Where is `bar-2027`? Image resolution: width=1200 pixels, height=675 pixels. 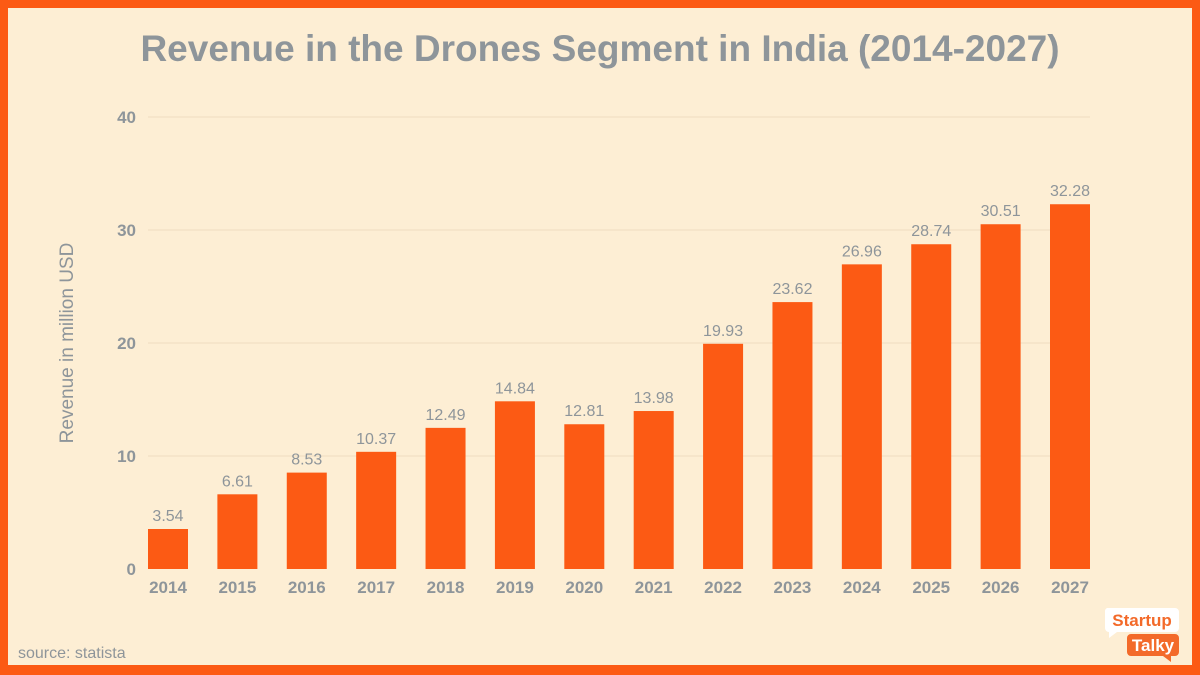
bar-2027 is located at coordinates (1070, 386).